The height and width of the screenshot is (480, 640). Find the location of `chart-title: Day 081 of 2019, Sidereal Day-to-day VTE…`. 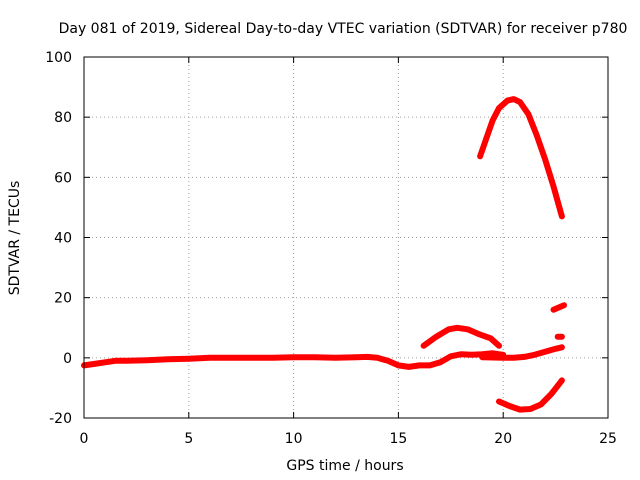

chart-title: Day 081 of 2019, Sidereal Day-to-day VTE… is located at coordinates (343, 29).